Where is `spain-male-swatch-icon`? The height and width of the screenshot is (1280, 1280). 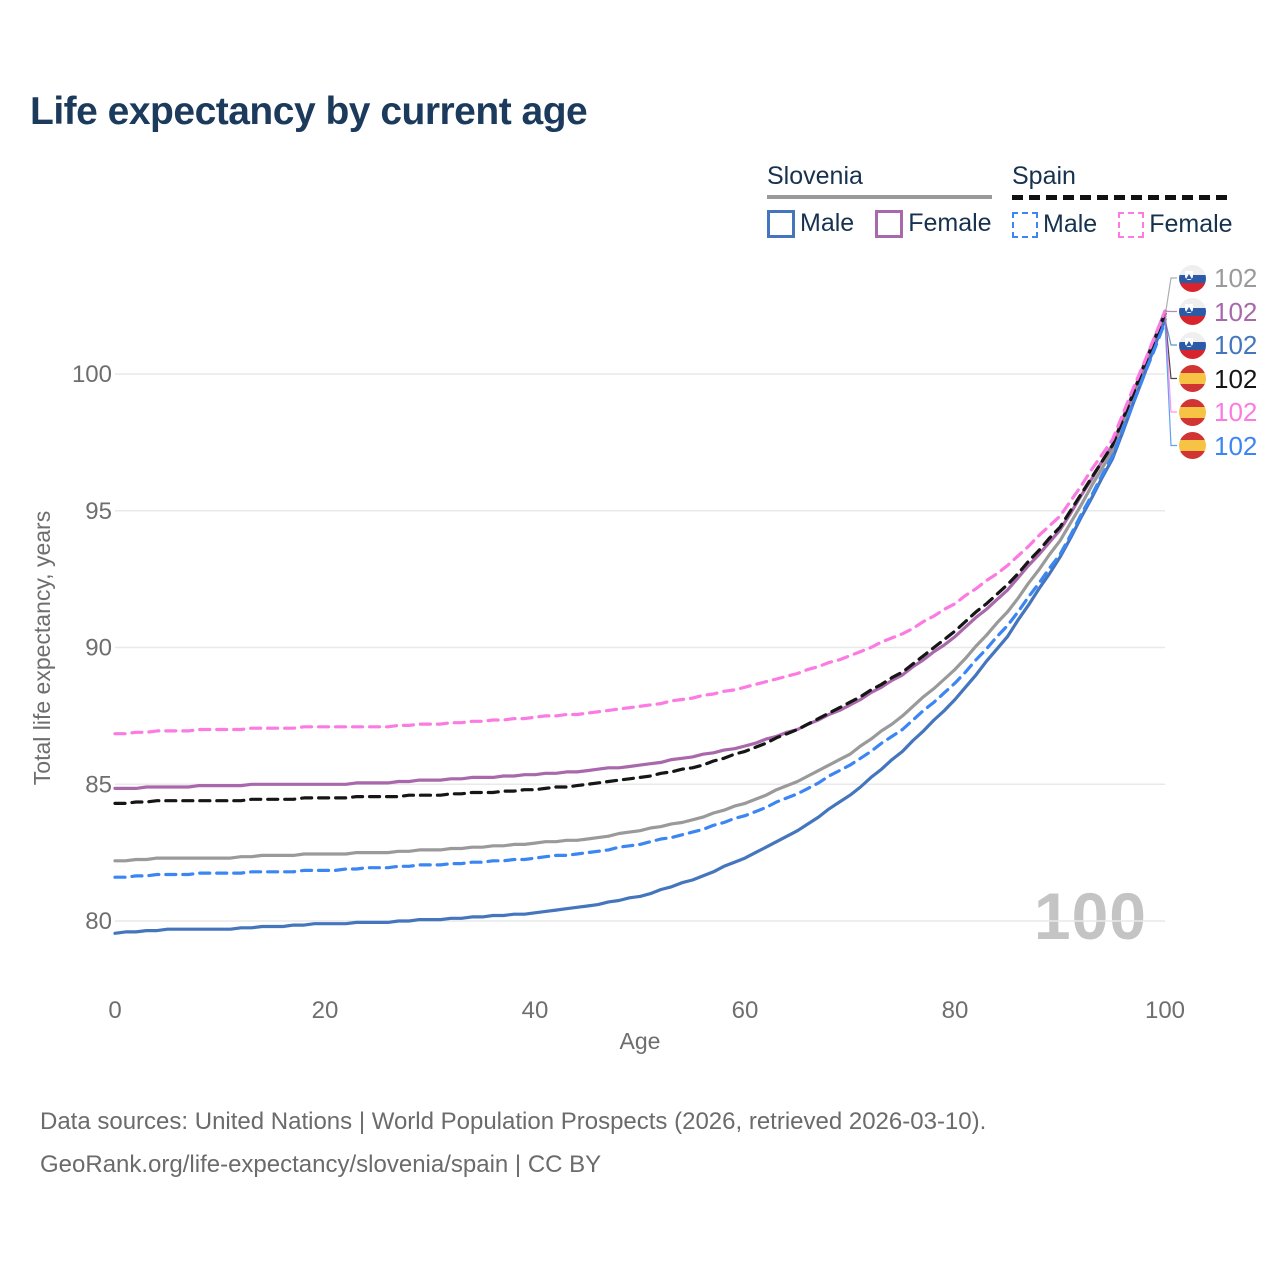 spain-male-swatch-icon is located at coordinates (1025, 224).